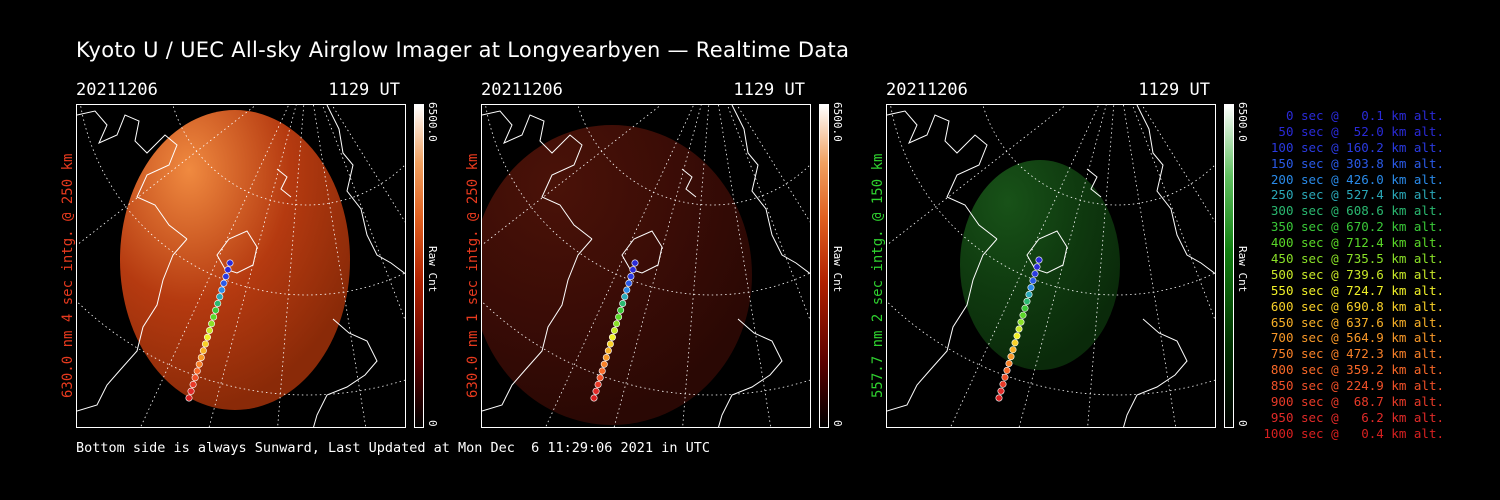 The width and height of the screenshot is (1500, 500). What do you see at coordinates (769, 90) in the screenshot?
I see `panel2-time: 1129 UT` at bounding box center [769, 90].